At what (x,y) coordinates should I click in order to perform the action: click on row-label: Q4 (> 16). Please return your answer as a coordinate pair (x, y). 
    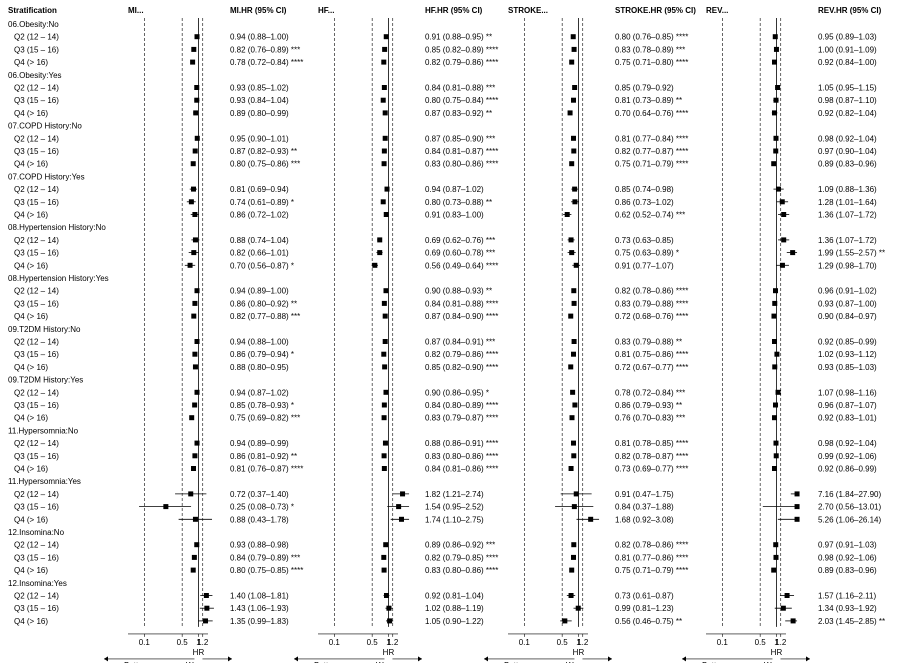
    Looking at the image, I should click on (31, 418).